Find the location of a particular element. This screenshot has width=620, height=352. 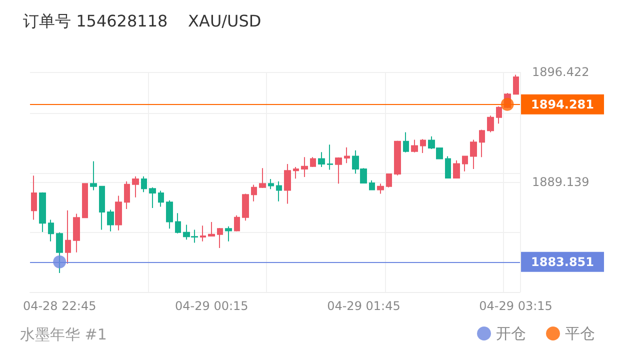

x-tick-label: 04-29 03:15 is located at coordinates (515, 306).